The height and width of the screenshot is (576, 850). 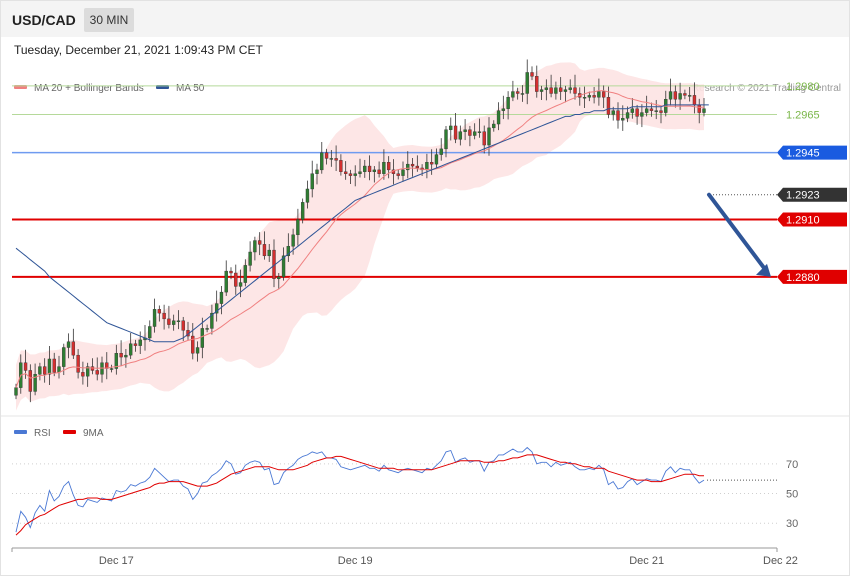 What do you see at coordinates (803, 196) in the screenshot?
I see `level-label-1-2923: 1.2923` at bounding box center [803, 196].